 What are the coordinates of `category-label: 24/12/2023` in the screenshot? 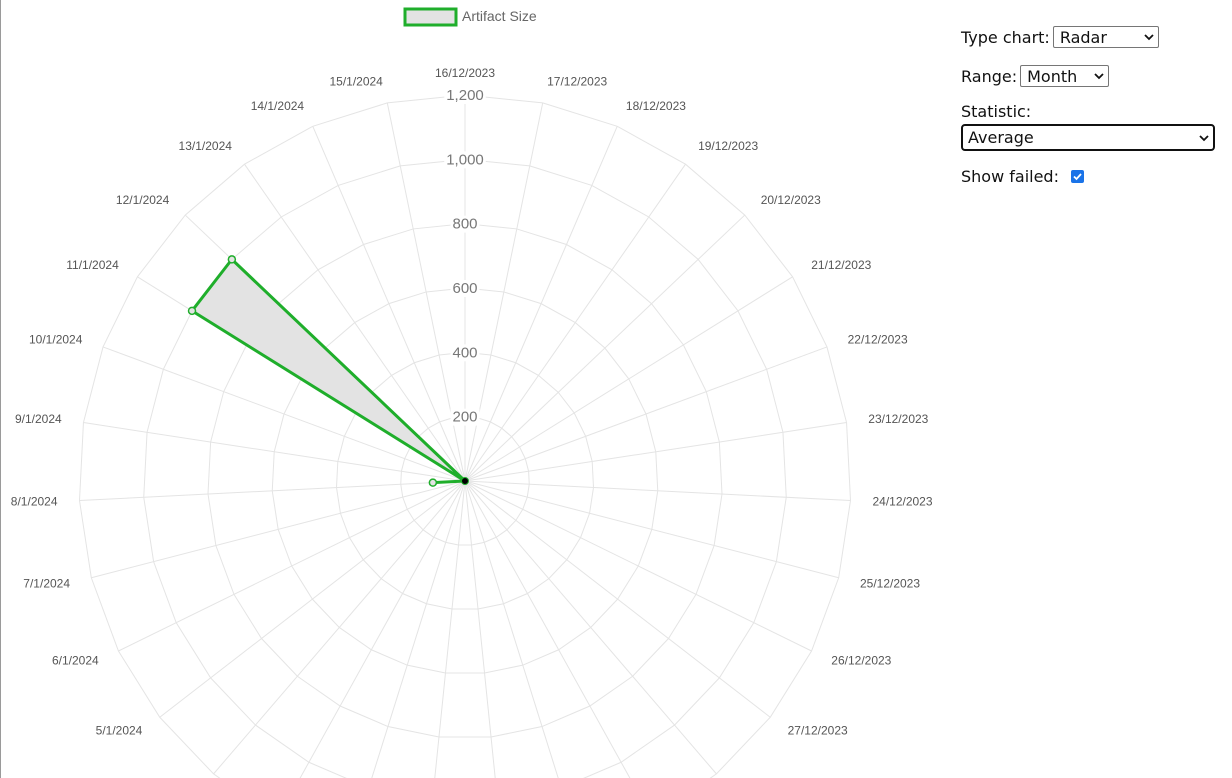 It's located at (902, 502).